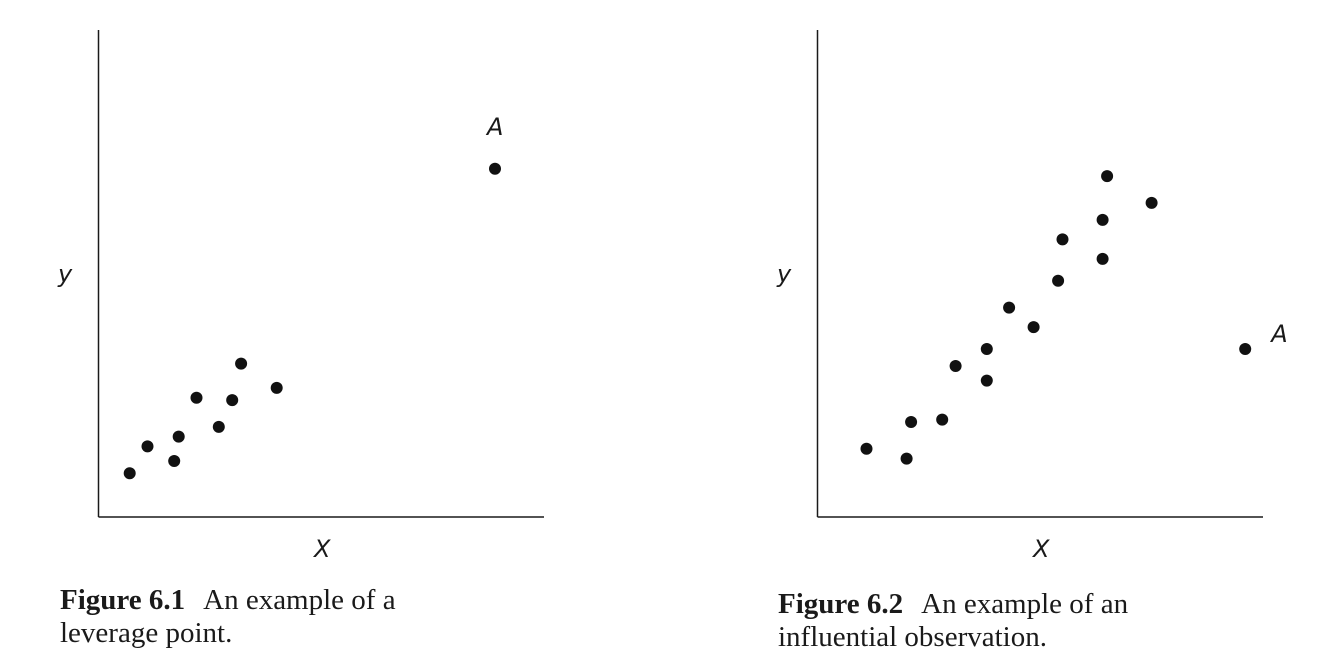 The image size is (1334, 668). Describe the element at coordinates (1074, 317) in the screenshot. I see `data-points: A` at that location.